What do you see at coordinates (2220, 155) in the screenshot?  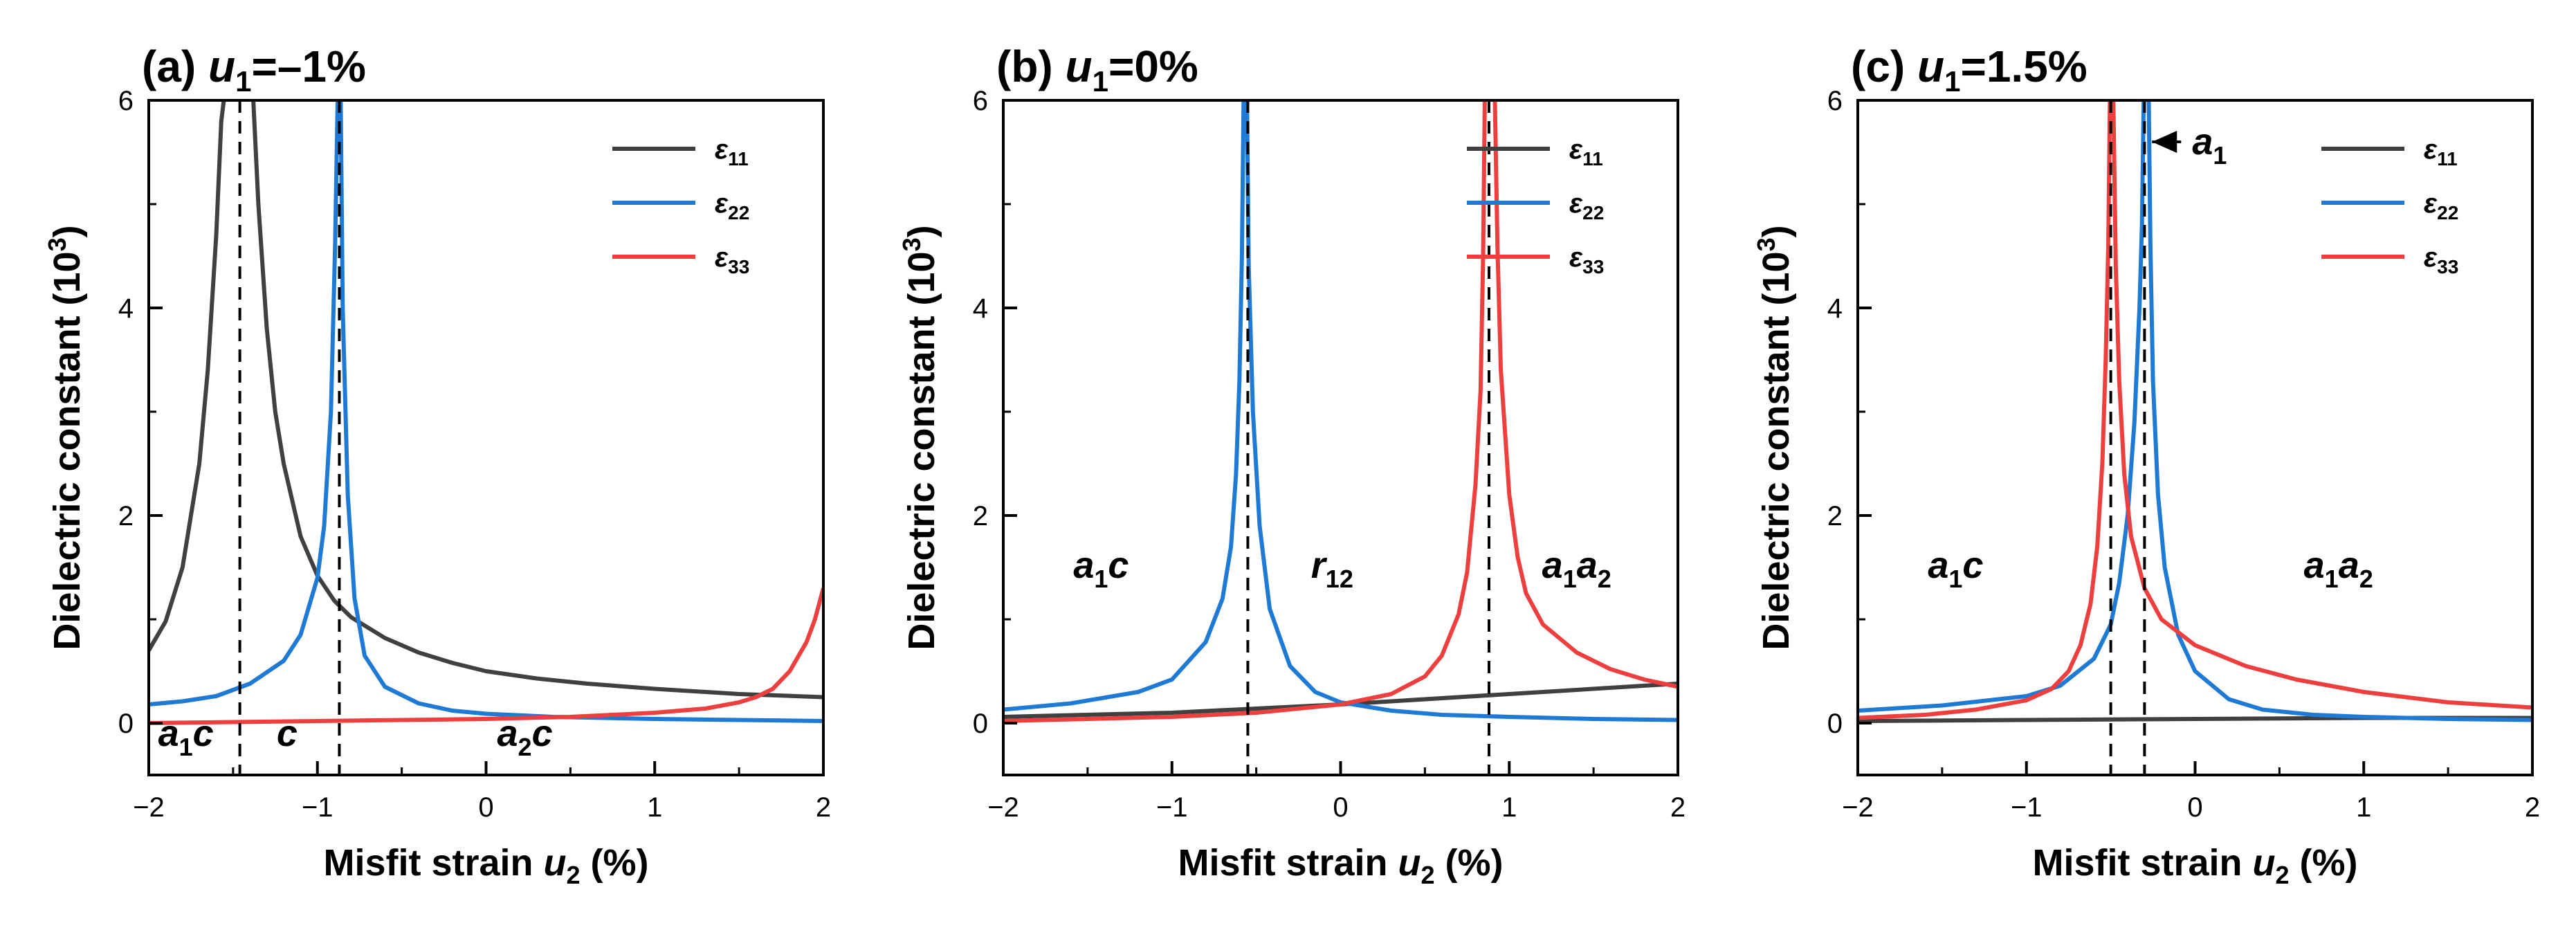 I see `annotation-label-sub: 1` at bounding box center [2220, 155].